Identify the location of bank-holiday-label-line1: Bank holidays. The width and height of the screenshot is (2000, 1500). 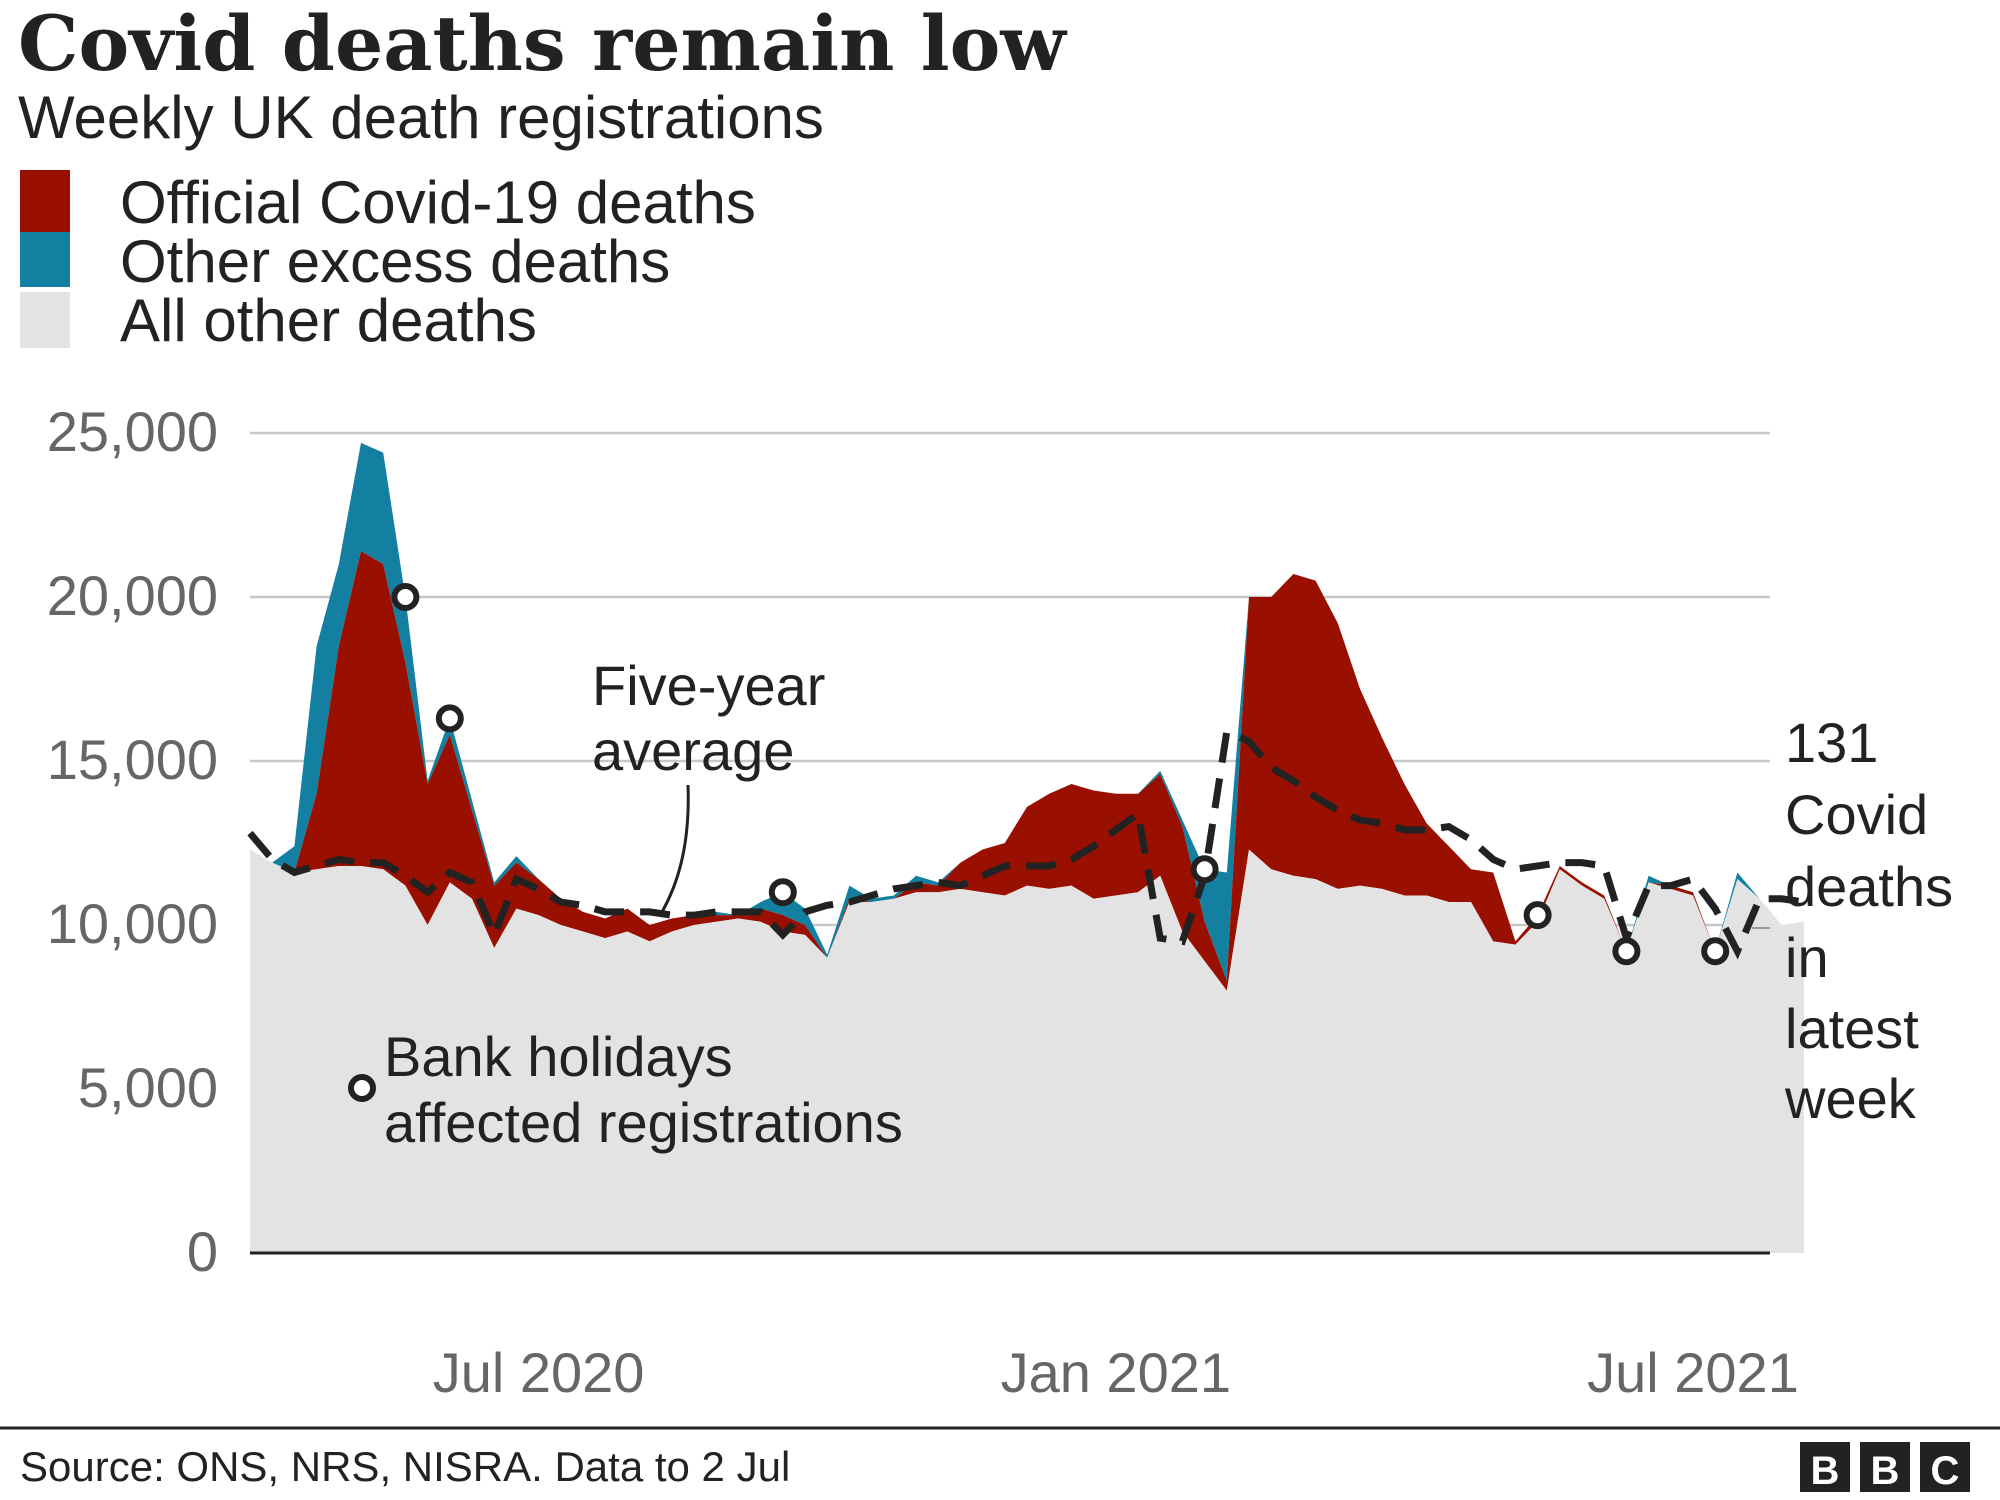
(558, 1056).